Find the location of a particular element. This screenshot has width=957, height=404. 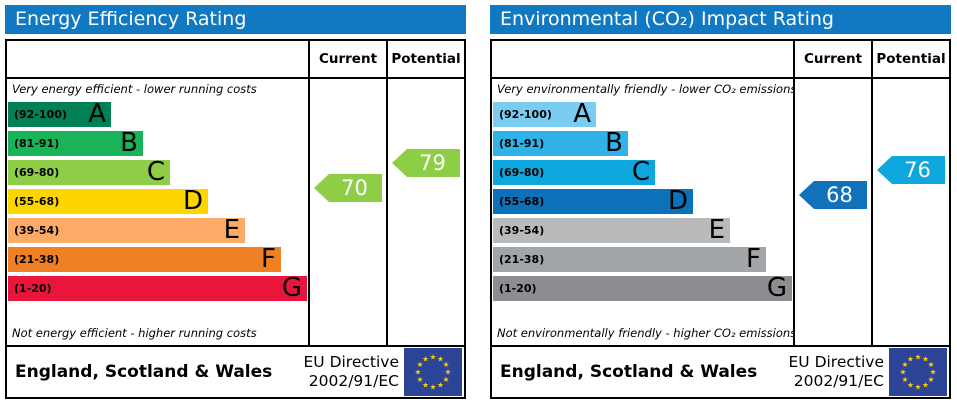

current-rating-cell: 68 is located at coordinates (832, 212).